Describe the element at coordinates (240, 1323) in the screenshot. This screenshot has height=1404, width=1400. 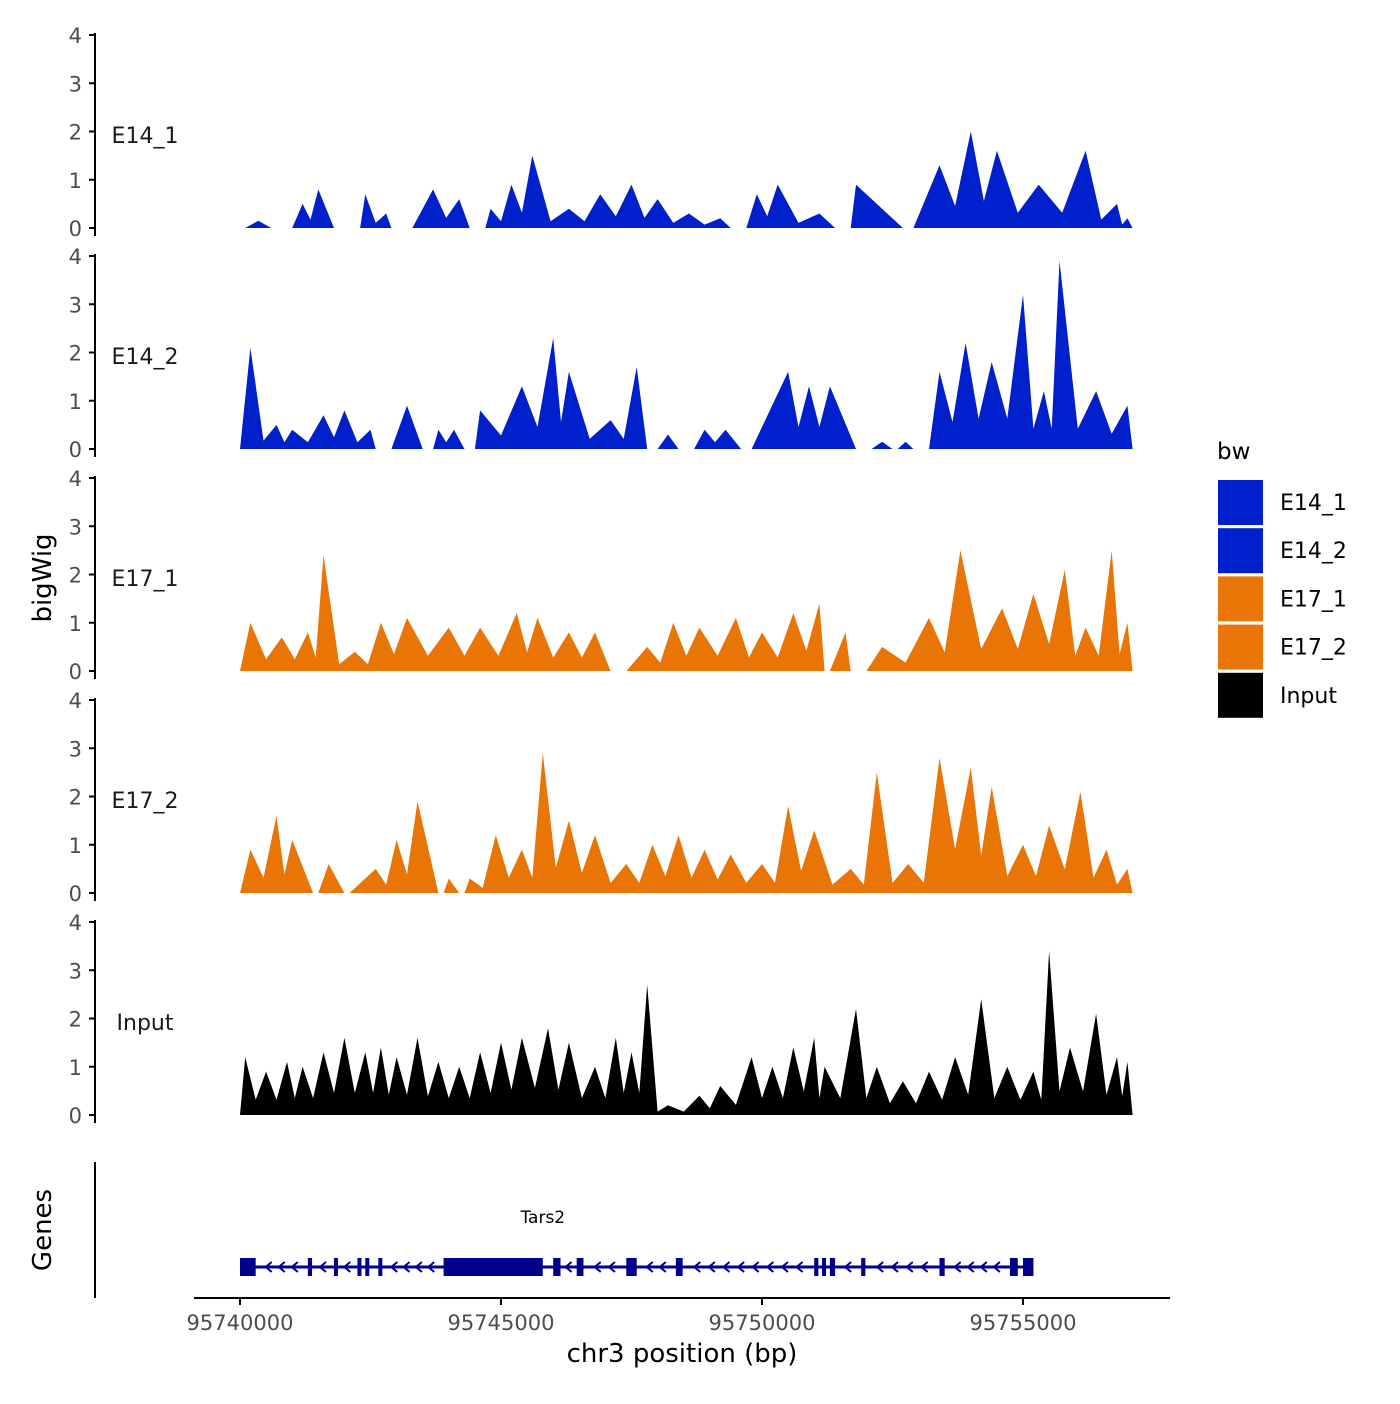
I see `x-tick-label: 95740000` at that location.